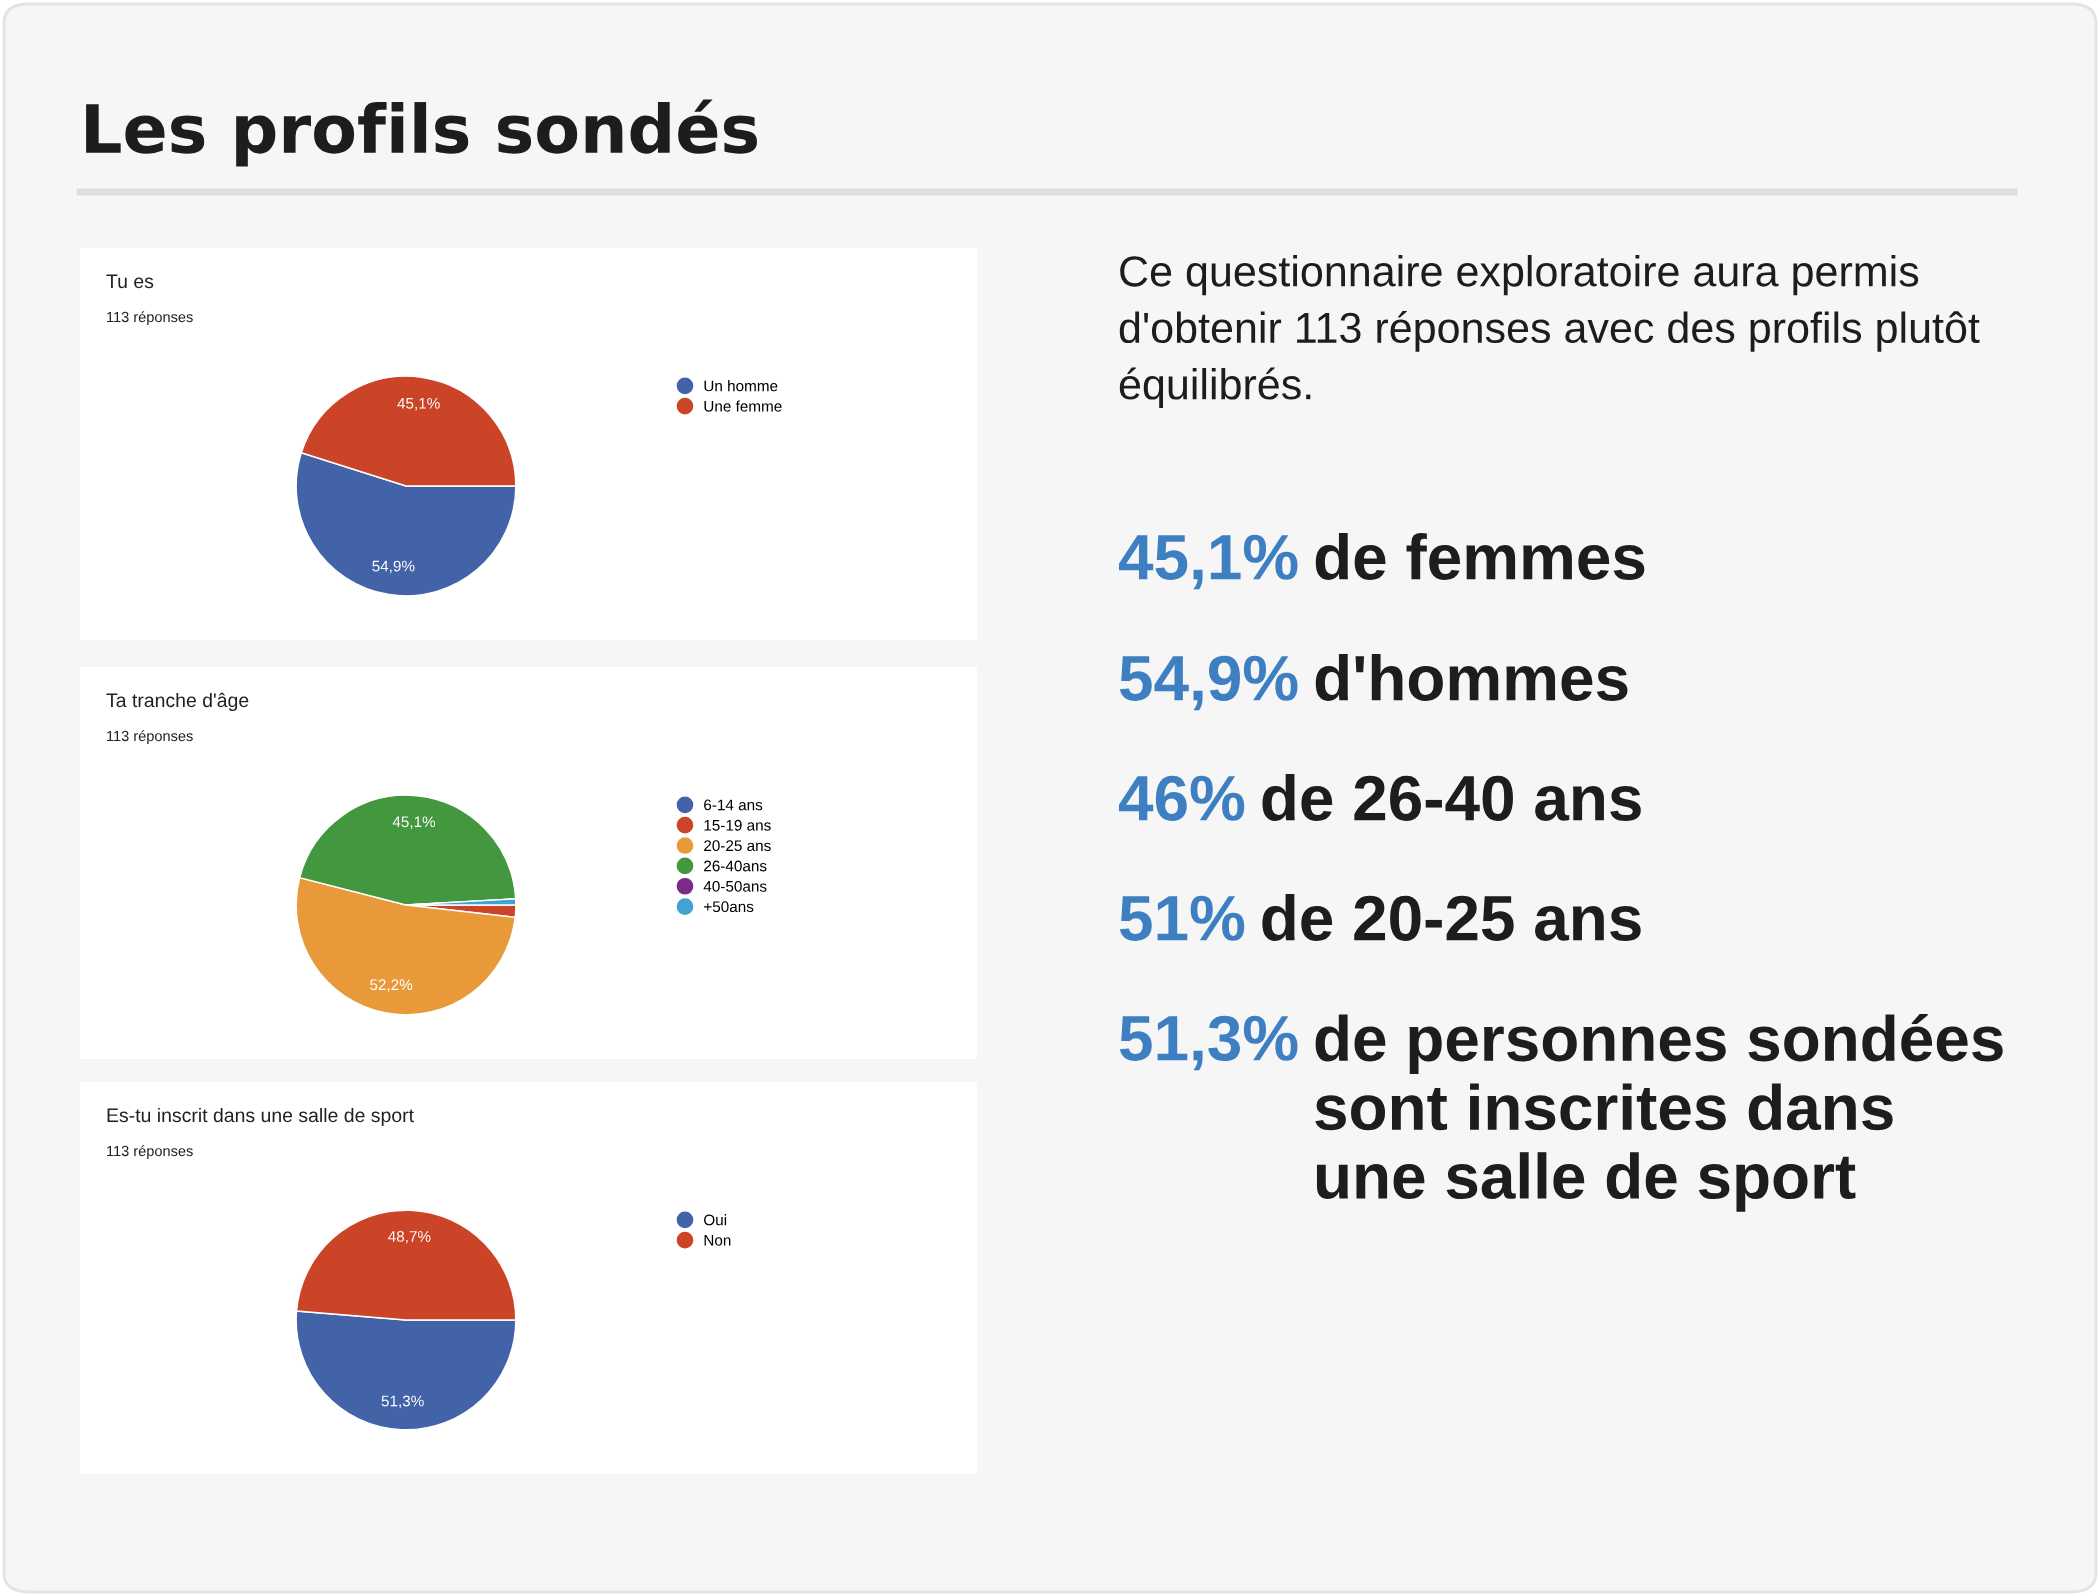 The image size is (2100, 1596). What do you see at coordinates (735, 886) in the screenshot?
I see `legend-label: 40-50ans` at bounding box center [735, 886].